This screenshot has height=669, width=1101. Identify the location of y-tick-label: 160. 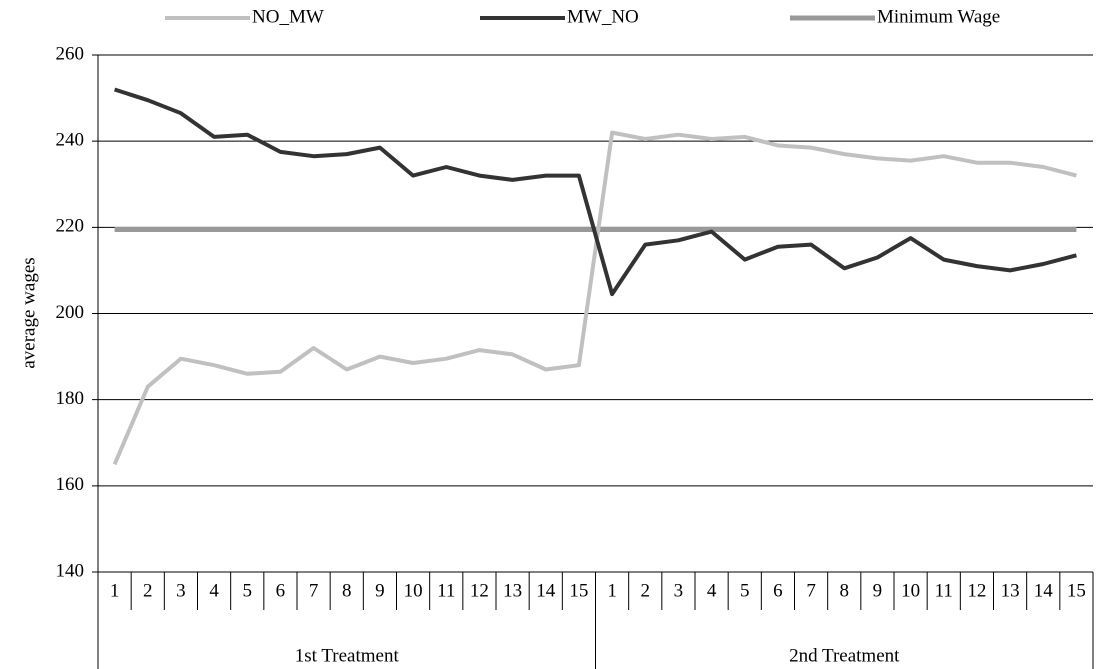
(70, 484).